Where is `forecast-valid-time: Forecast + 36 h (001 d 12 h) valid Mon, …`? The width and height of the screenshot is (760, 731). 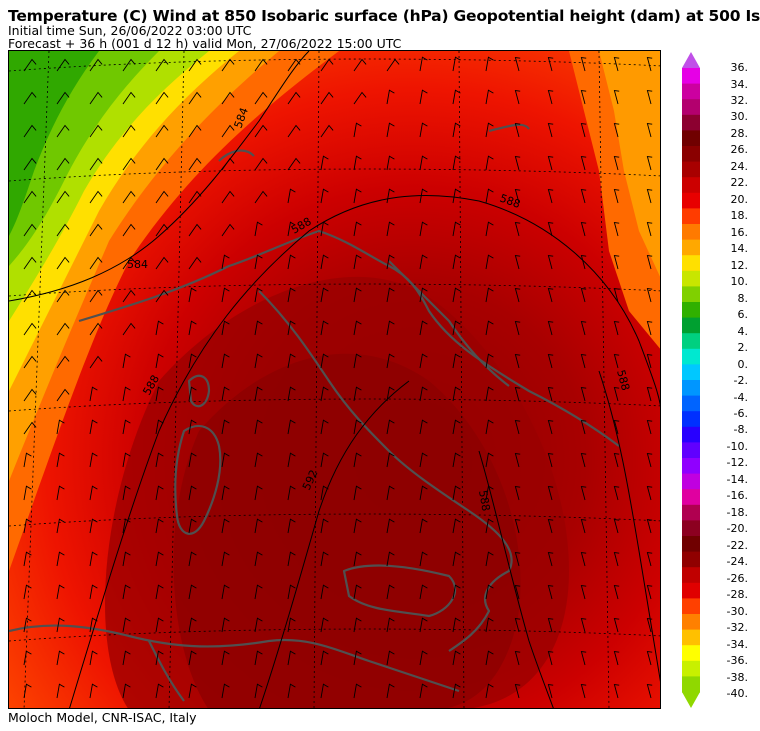
forecast-valid-time: Forecast + 36 h (001 d 12 h) valid Mon, … is located at coordinates (205, 43).